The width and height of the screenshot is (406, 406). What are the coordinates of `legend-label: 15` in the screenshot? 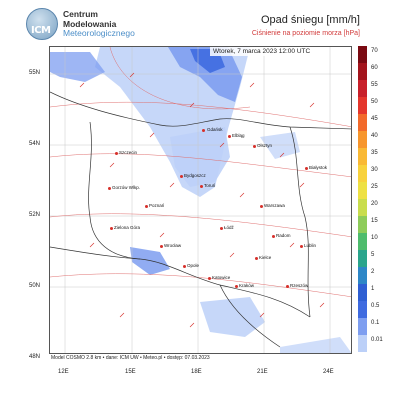 It's located at (374, 221).